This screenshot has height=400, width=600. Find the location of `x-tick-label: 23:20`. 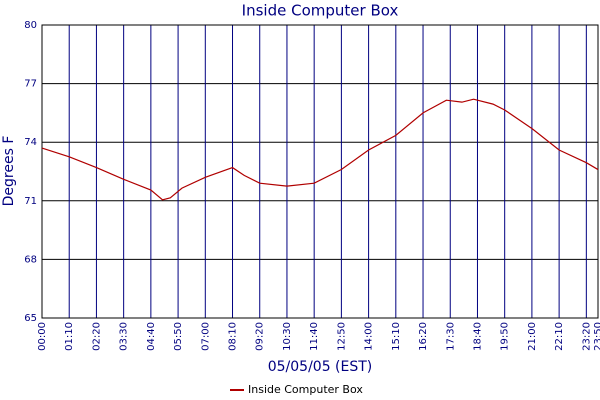

x-tick-label: 23:20 is located at coordinates (586, 336).